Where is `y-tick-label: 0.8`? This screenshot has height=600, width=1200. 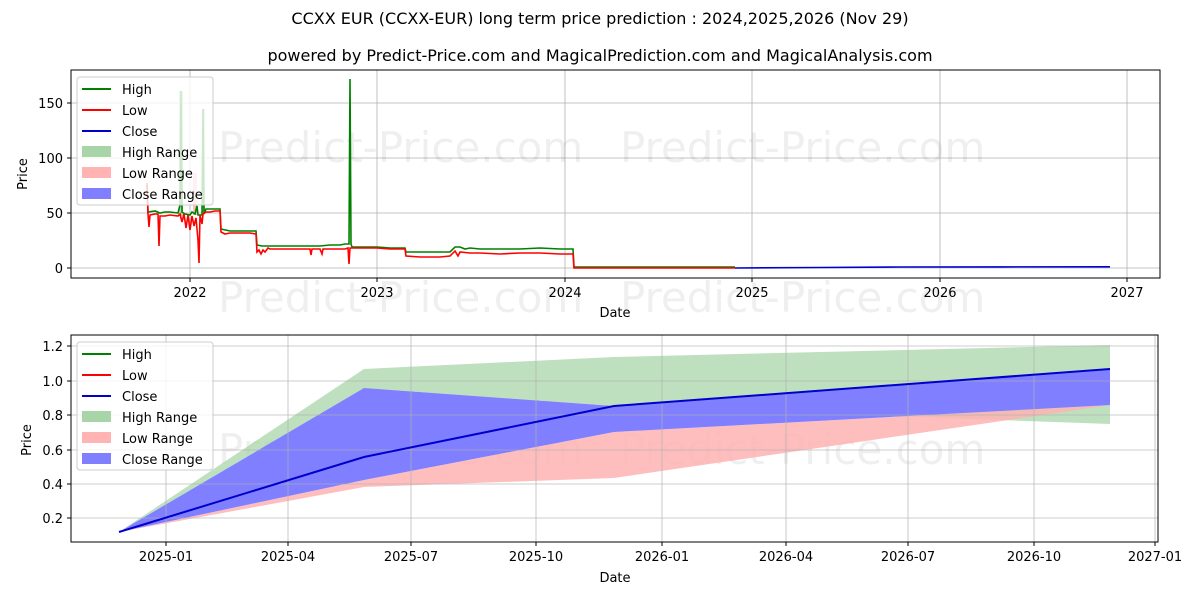
y-tick-label: 0.8 is located at coordinates (52, 416).